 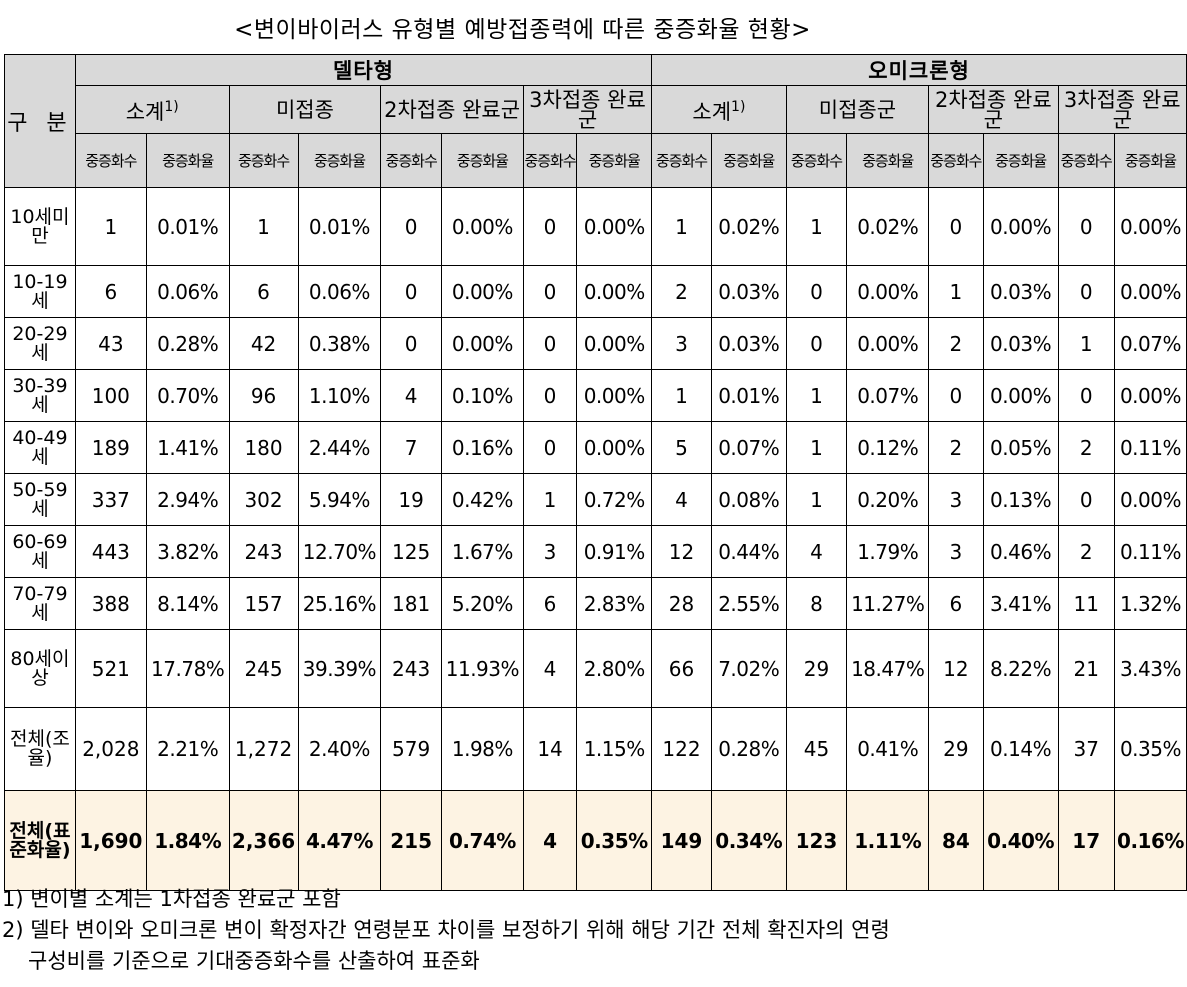 What do you see at coordinates (254, 961) in the screenshot?
I see `footnote-2-continued: 구성비를 기준으로 기대중증화수를 산출하여 표준화` at bounding box center [254, 961].